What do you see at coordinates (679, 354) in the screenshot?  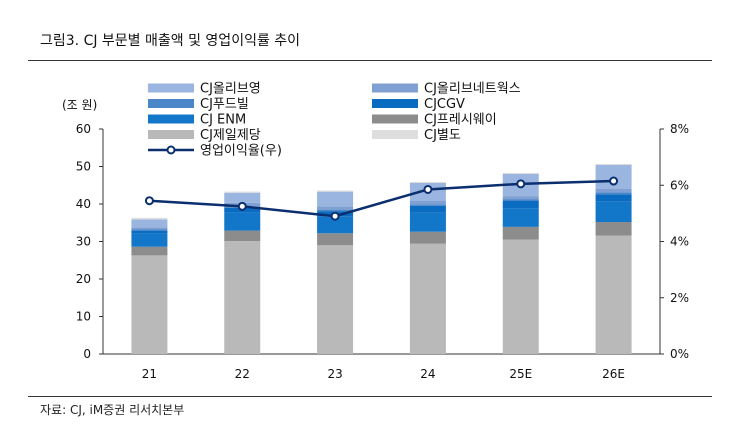 I see `right-tick-label: 0%` at bounding box center [679, 354].